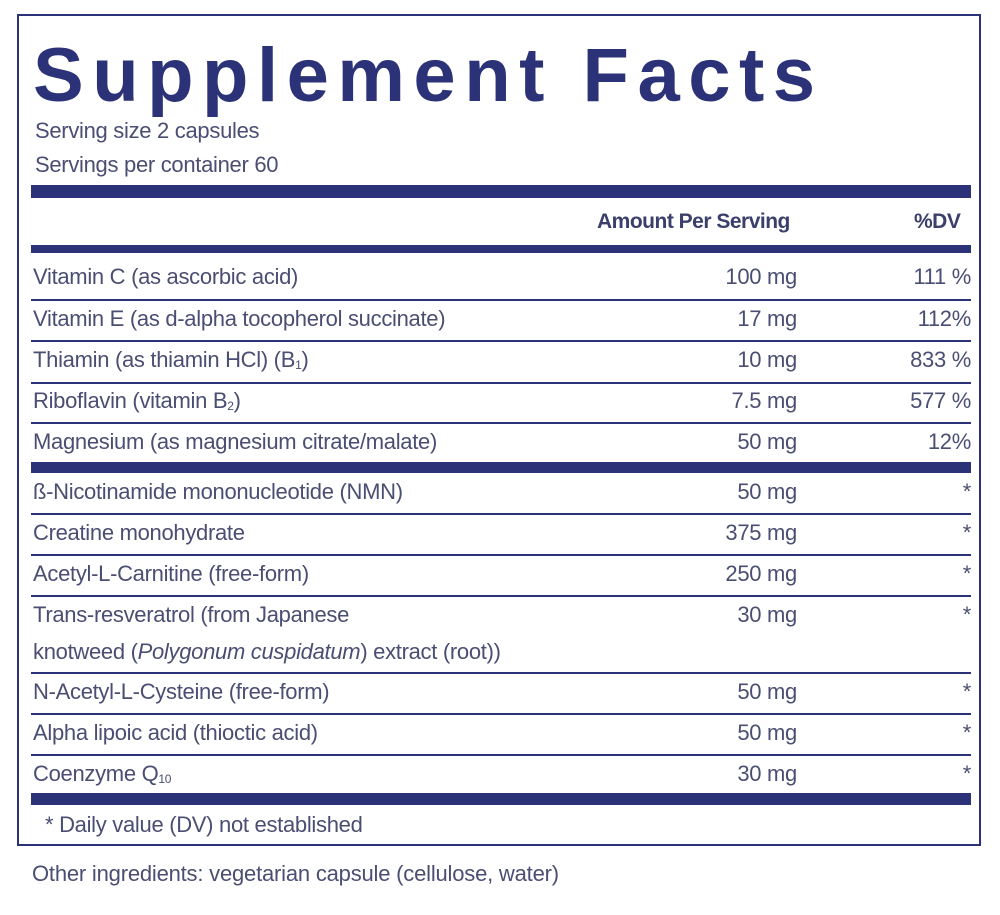 The image size is (1000, 915). What do you see at coordinates (761, 532) in the screenshot?
I see `ingredient-amount: 375 mg` at bounding box center [761, 532].